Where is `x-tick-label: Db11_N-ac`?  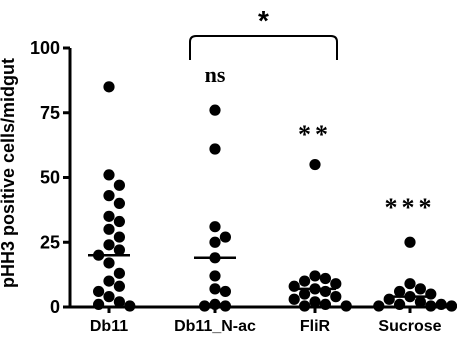
x-tick-label: Db11_N-ac is located at coordinates (215, 326).